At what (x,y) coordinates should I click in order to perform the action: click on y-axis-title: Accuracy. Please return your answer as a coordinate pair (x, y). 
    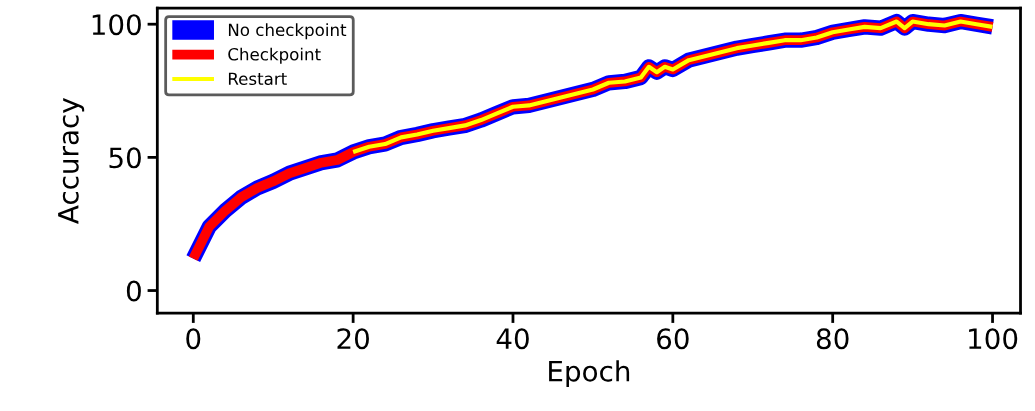
    Looking at the image, I should click on (71, 161).